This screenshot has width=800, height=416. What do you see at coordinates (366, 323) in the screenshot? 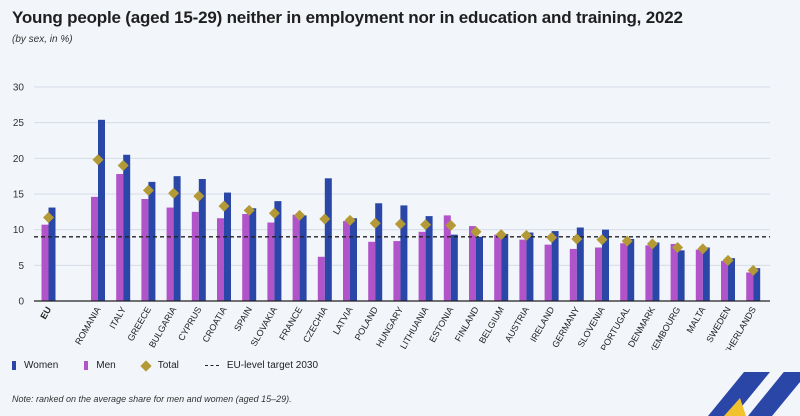
I see `x-tick-label: POLAND` at bounding box center [366, 323].